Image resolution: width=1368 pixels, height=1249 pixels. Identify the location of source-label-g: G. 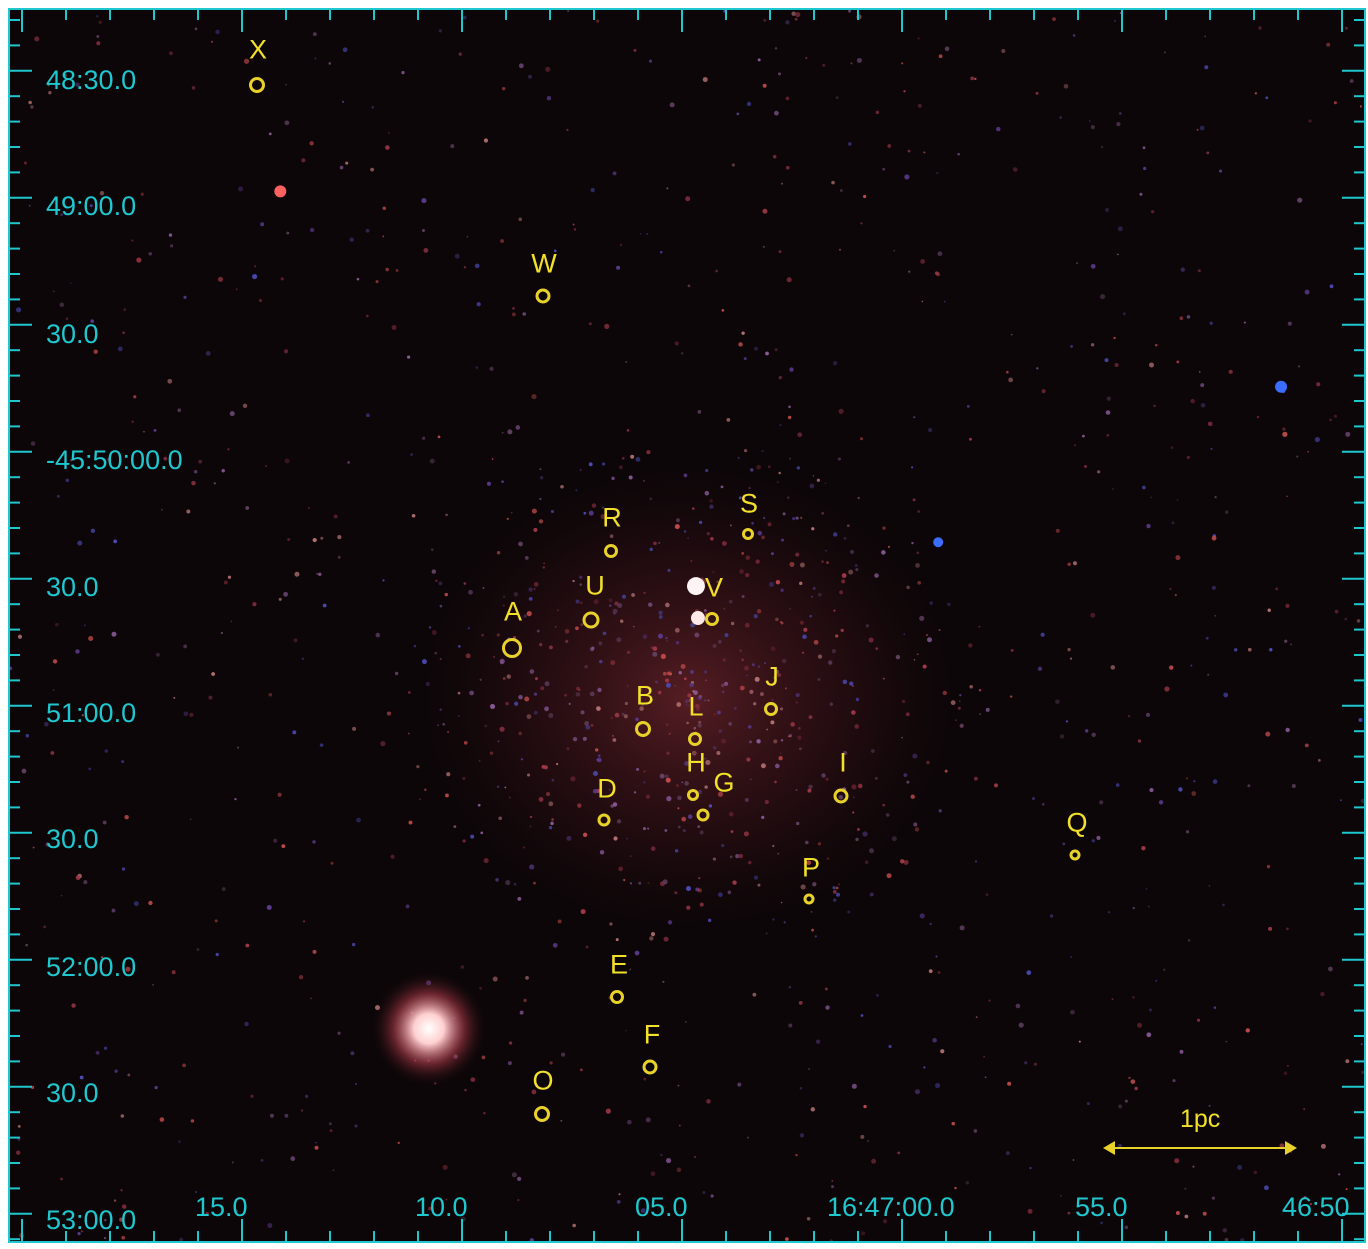
(724, 782).